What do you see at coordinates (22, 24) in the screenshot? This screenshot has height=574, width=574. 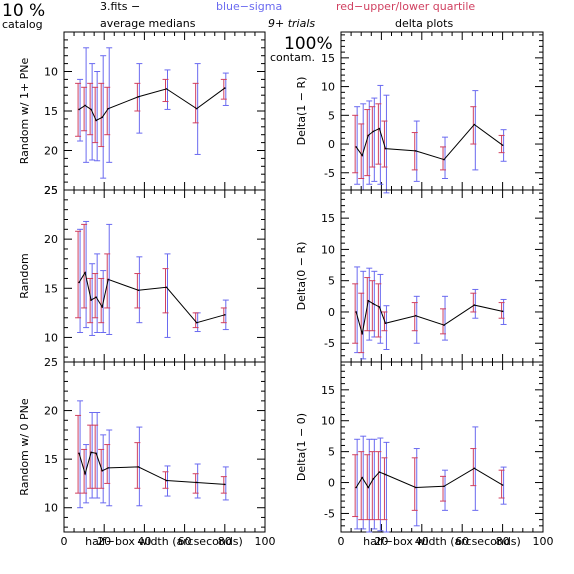 I see `catalog-label: catalog` at bounding box center [22, 24].